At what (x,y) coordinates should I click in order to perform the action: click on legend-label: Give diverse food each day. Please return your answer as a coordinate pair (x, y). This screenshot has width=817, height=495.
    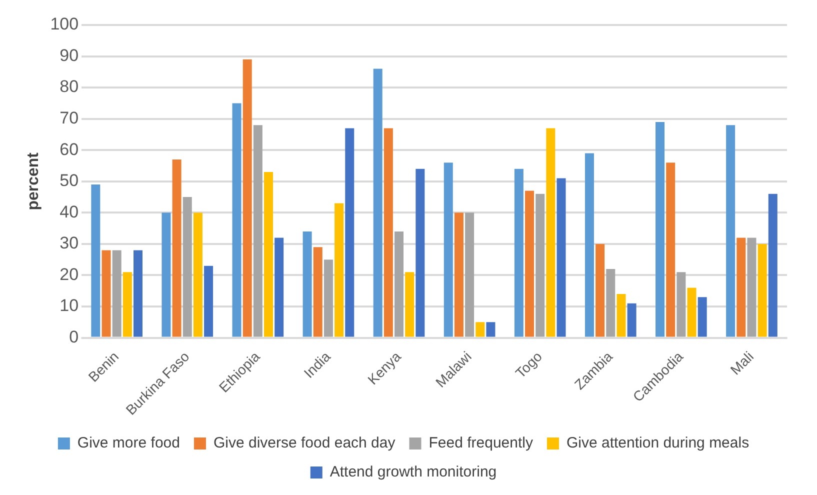
    Looking at the image, I should click on (304, 443).